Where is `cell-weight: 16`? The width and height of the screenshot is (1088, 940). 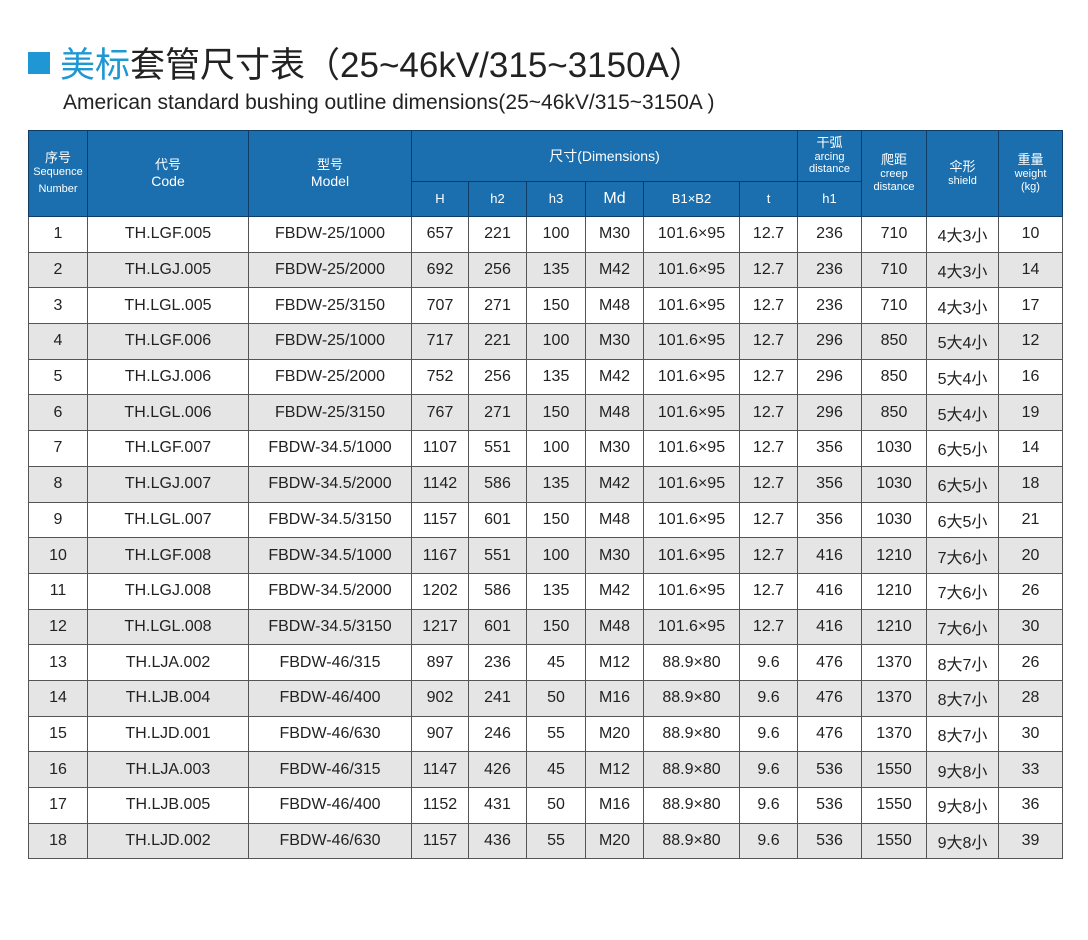 cell-weight: 16 is located at coordinates (1030, 377).